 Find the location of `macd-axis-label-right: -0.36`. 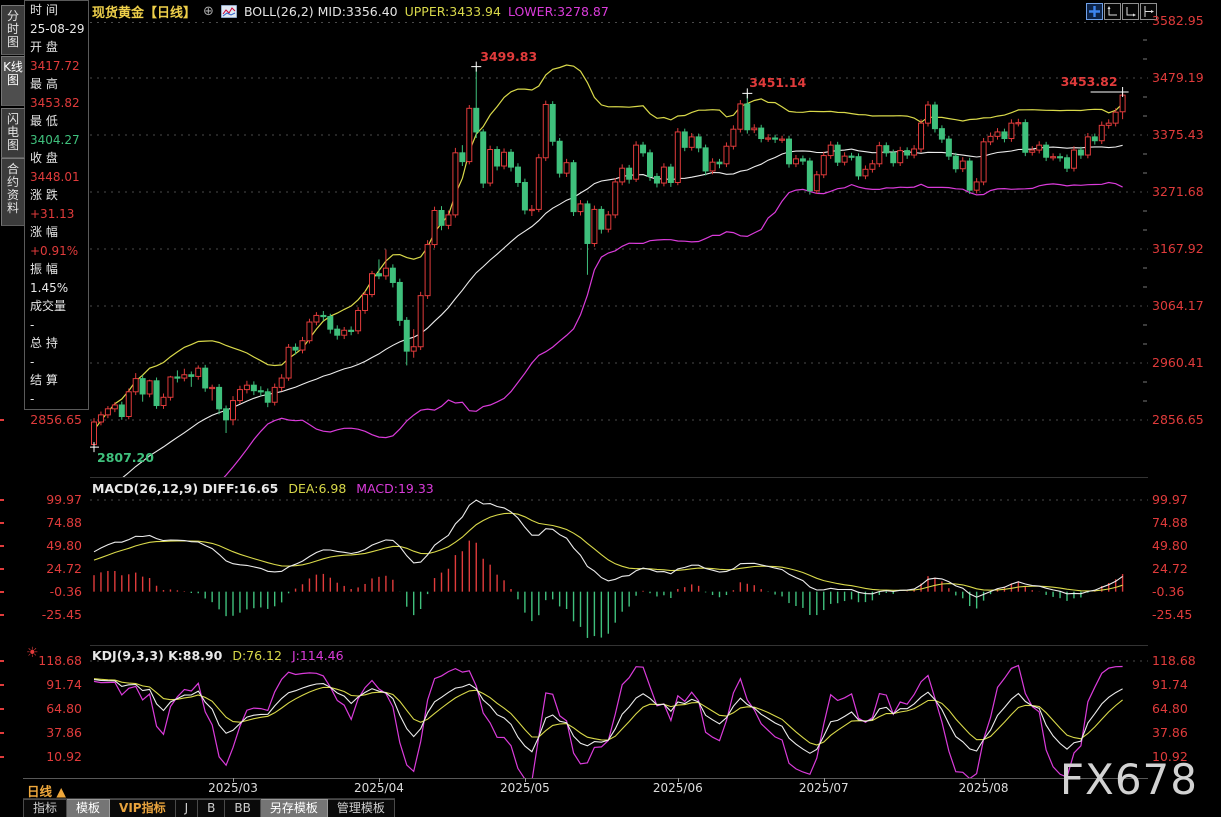

macd-axis-label-right: -0.36 is located at coordinates (1168, 591).